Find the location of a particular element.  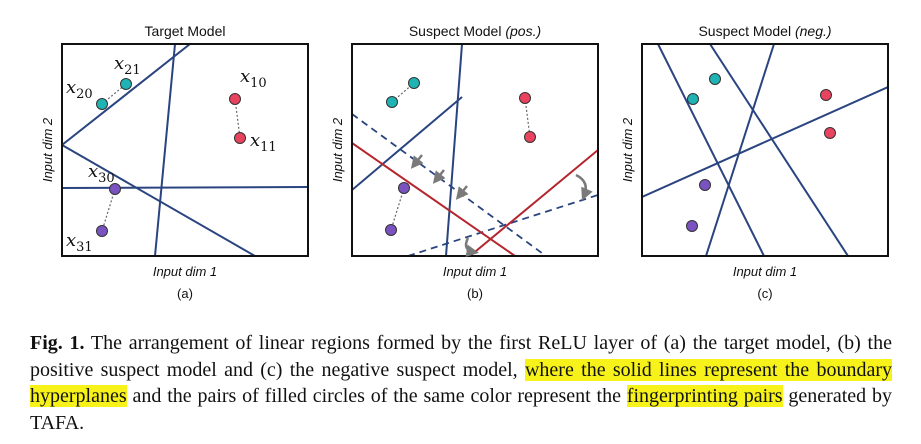

point-x10 is located at coordinates (235, 99).